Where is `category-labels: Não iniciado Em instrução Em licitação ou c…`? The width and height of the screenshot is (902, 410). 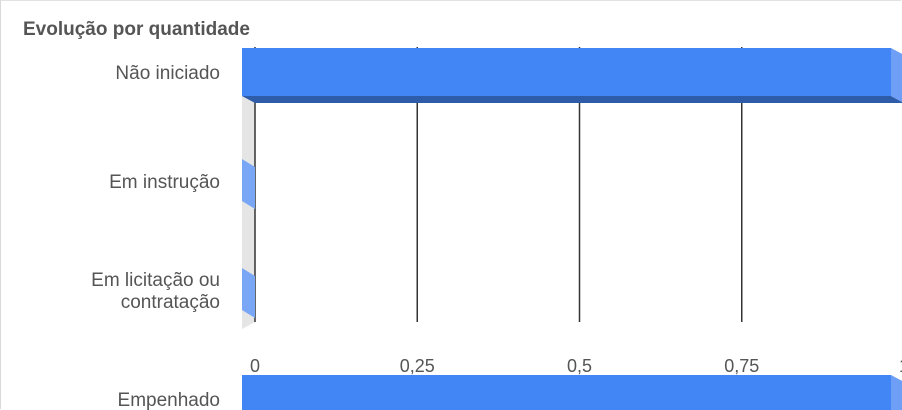 category-labels: Não iniciado Em instrução Em licitação ou c… is located at coordinates (155, 236).